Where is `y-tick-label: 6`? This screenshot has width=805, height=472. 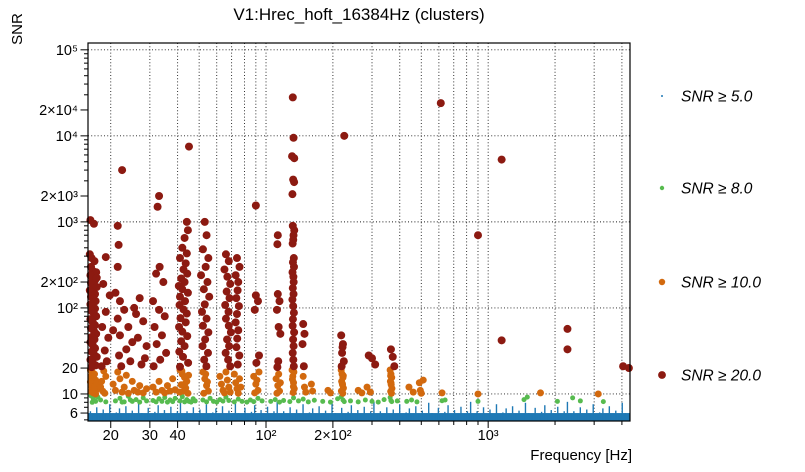
y-tick-label: 6 is located at coordinates (74, 414).